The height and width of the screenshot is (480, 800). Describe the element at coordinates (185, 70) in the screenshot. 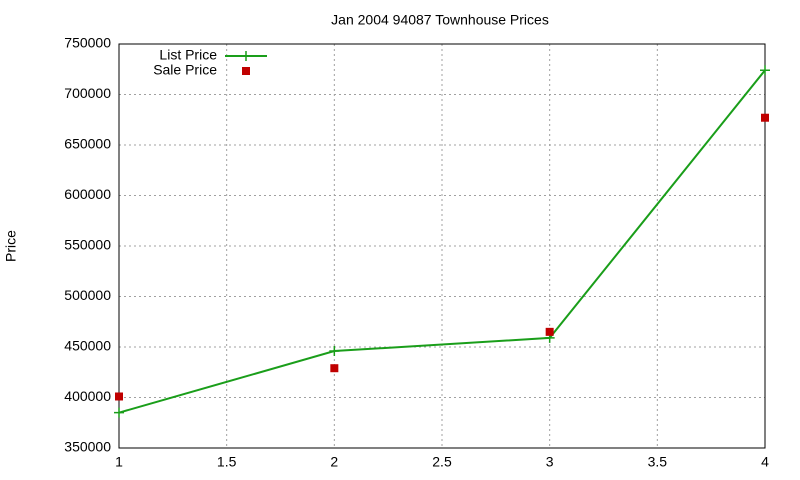

I see `legend-label: Sale Price` at that location.